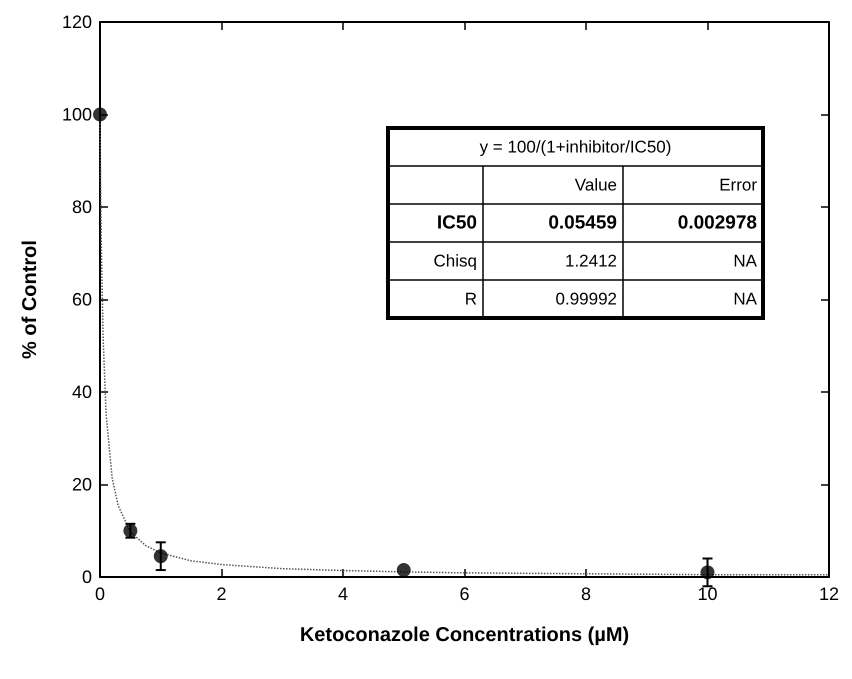 The height and width of the screenshot is (679, 852). What do you see at coordinates (576, 147) in the screenshot?
I see `annotation: y = 100/(1+inhibitor/IC50)` at bounding box center [576, 147].